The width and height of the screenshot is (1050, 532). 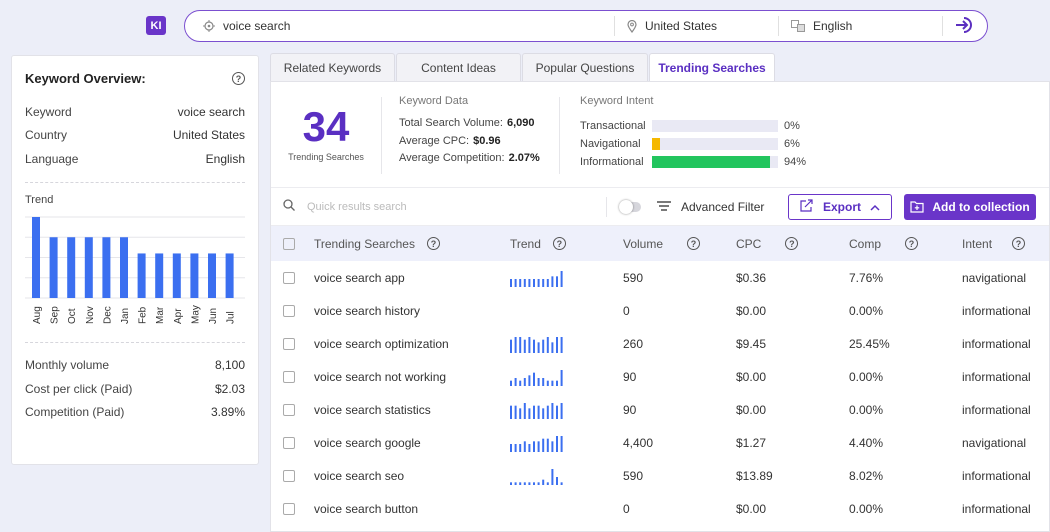 I want to click on export-button: Export, so click(x=840, y=207).